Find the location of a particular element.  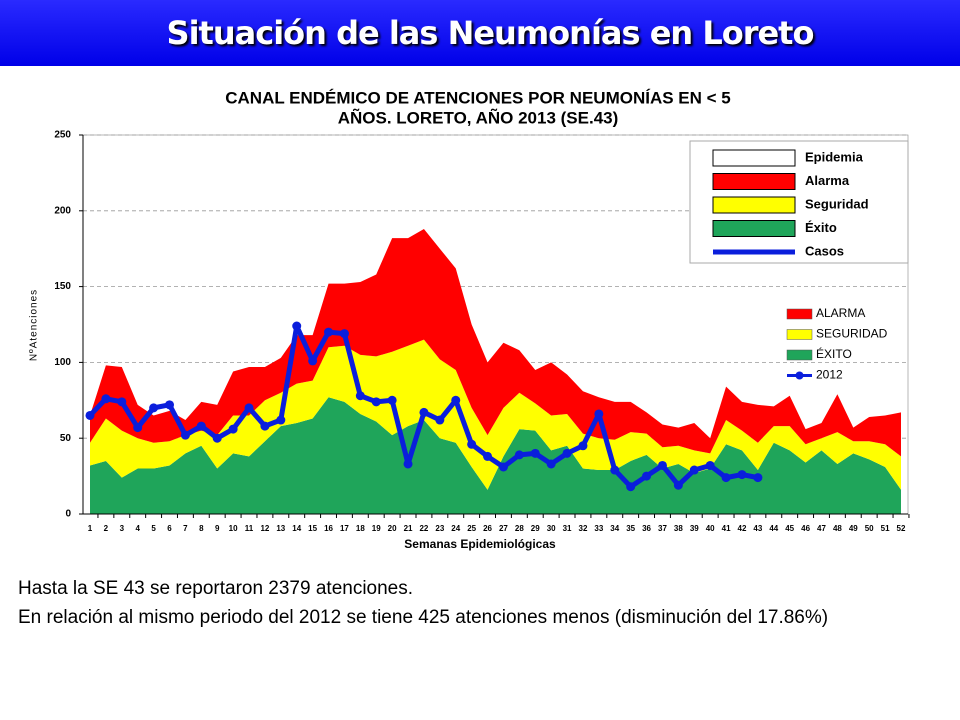

x-tick-label: 22 is located at coordinates (423, 528).